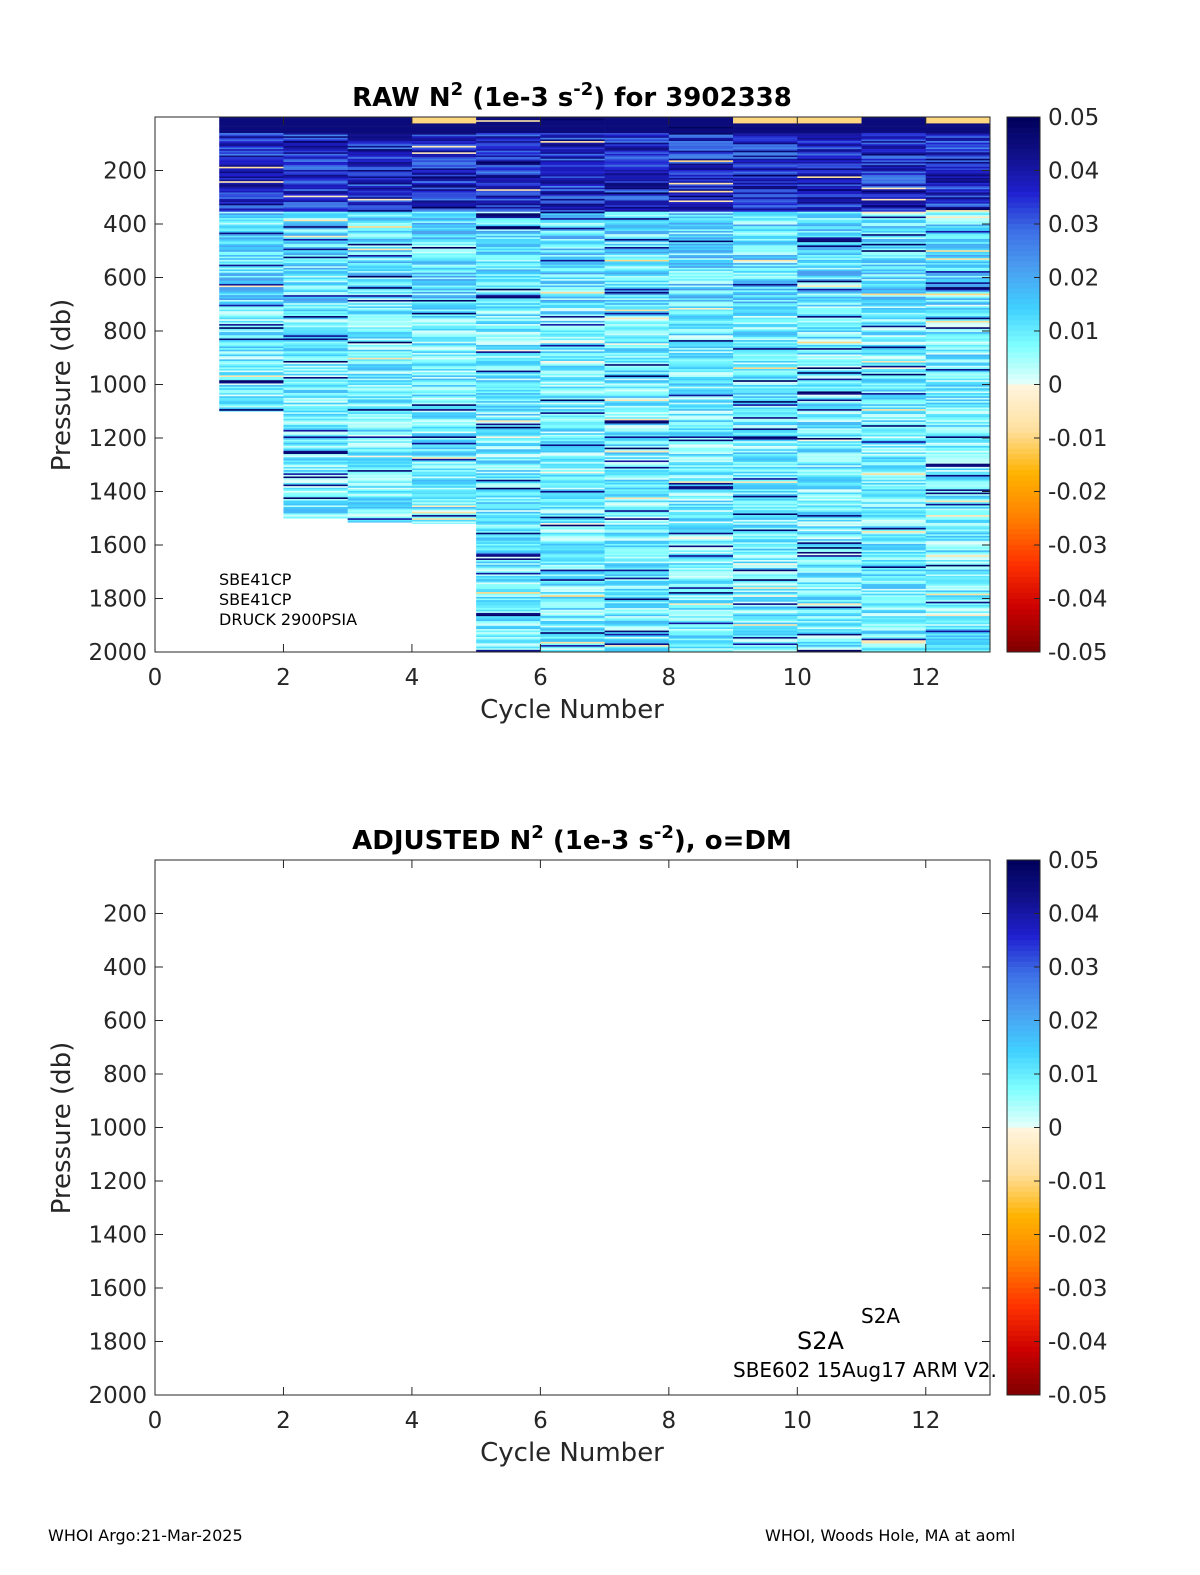 The width and height of the screenshot is (1200, 1575). What do you see at coordinates (890, 1535) in the screenshot?
I see `footer-right: WHOI, Woods Hole, MA at aoml` at bounding box center [890, 1535].